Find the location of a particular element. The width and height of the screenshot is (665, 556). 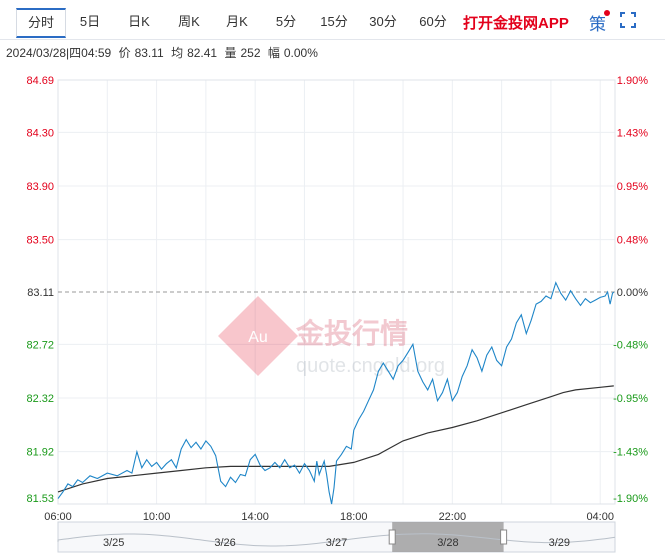

volume-value: 252 is located at coordinates (250, 53).